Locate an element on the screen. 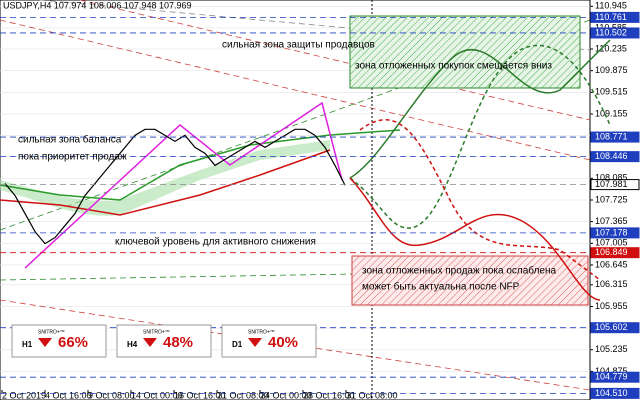 Image resolution: width=640 pixels, height=400 pixels. indicator-value: 48% is located at coordinates (178, 342).